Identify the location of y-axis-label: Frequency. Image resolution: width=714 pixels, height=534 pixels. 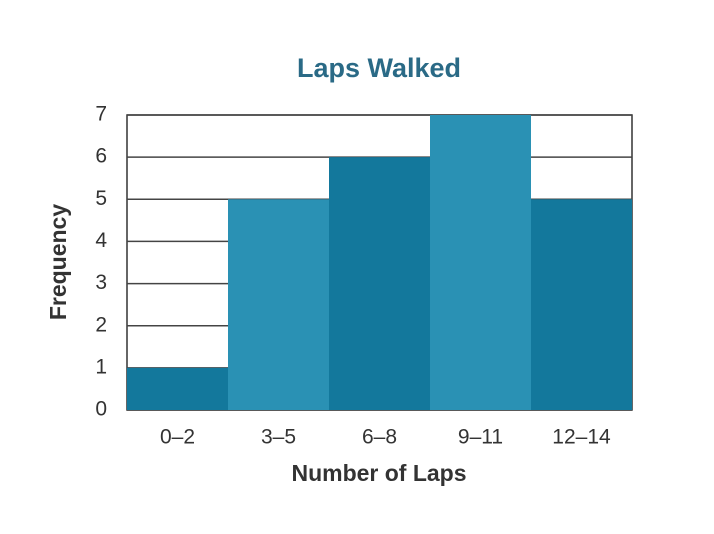
(58, 262).